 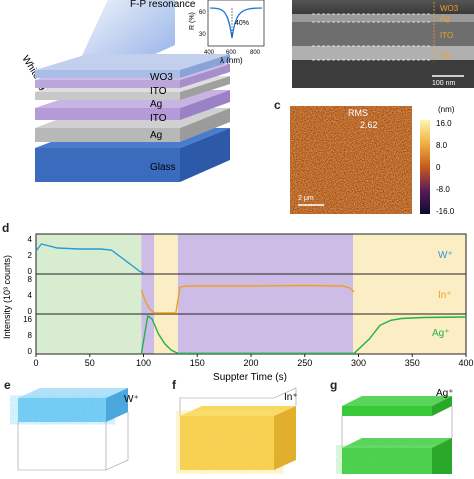 What do you see at coordinates (250, 363) in the screenshot?
I see `x-tick-label-4: 200` at bounding box center [250, 363].